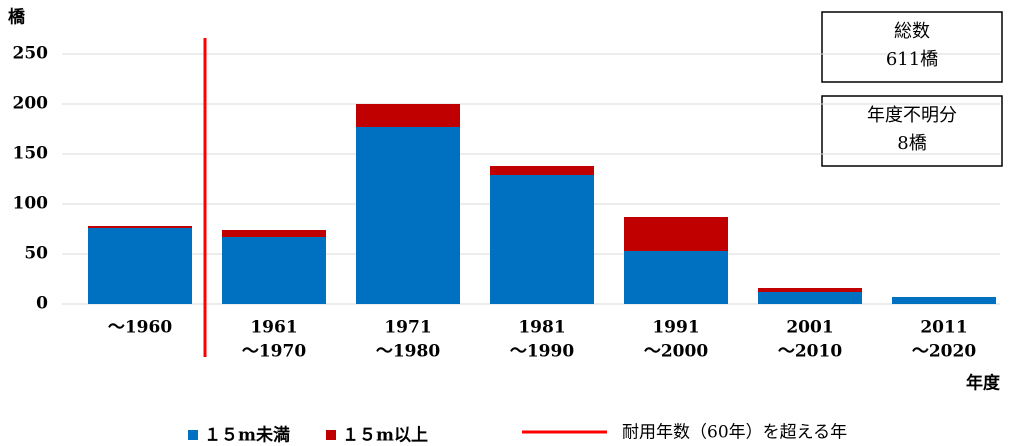 Image resolution: width=1009 pixels, height=446 pixels. Describe the element at coordinates (31, 154) in the screenshot. I see `y-tick-label: 150` at that location.